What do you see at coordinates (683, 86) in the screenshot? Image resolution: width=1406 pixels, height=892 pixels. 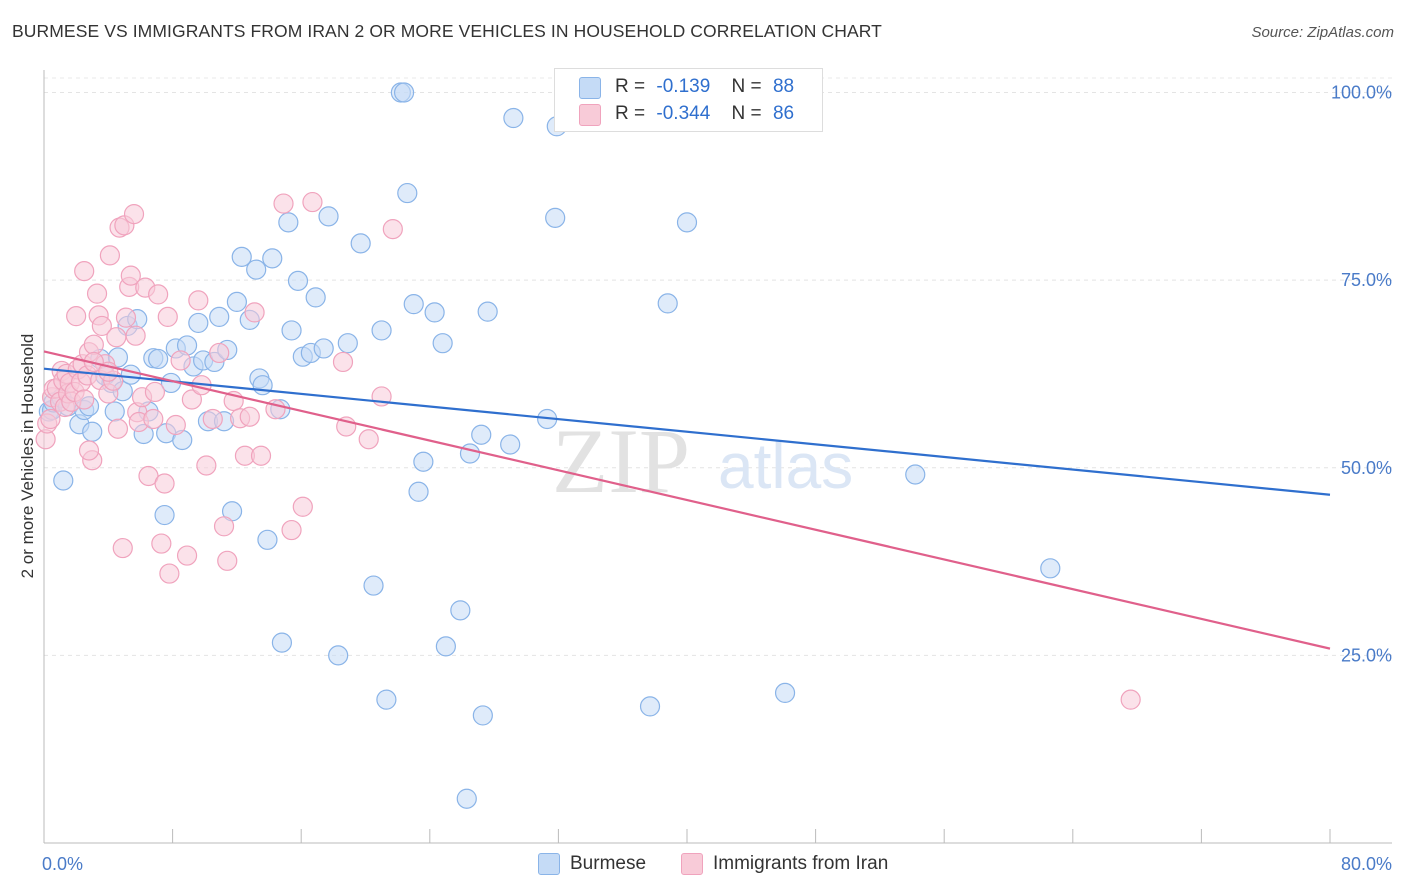 I see `r-value: -0.139` at bounding box center [683, 86].